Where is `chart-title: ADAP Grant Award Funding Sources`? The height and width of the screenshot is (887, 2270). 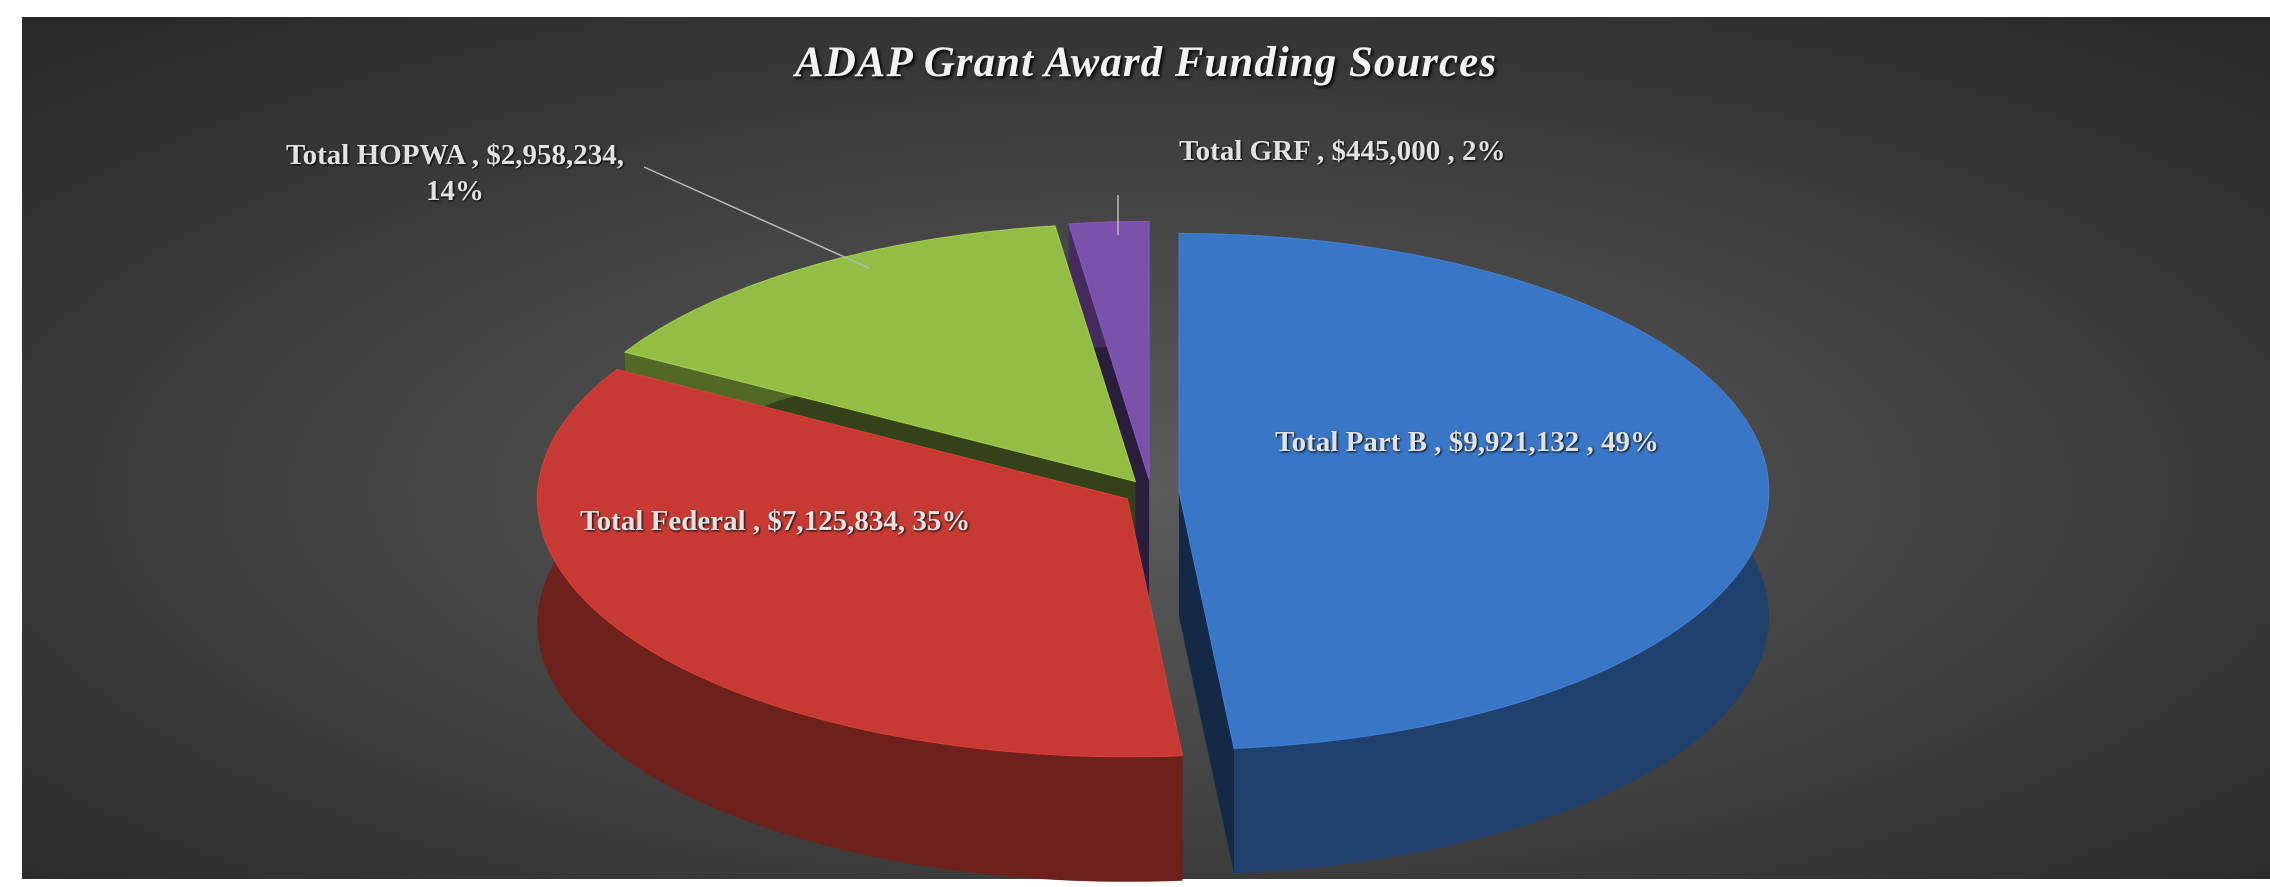 chart-title: ADAP Grant Award Funding Sources is located at coordinates (1146, 62).